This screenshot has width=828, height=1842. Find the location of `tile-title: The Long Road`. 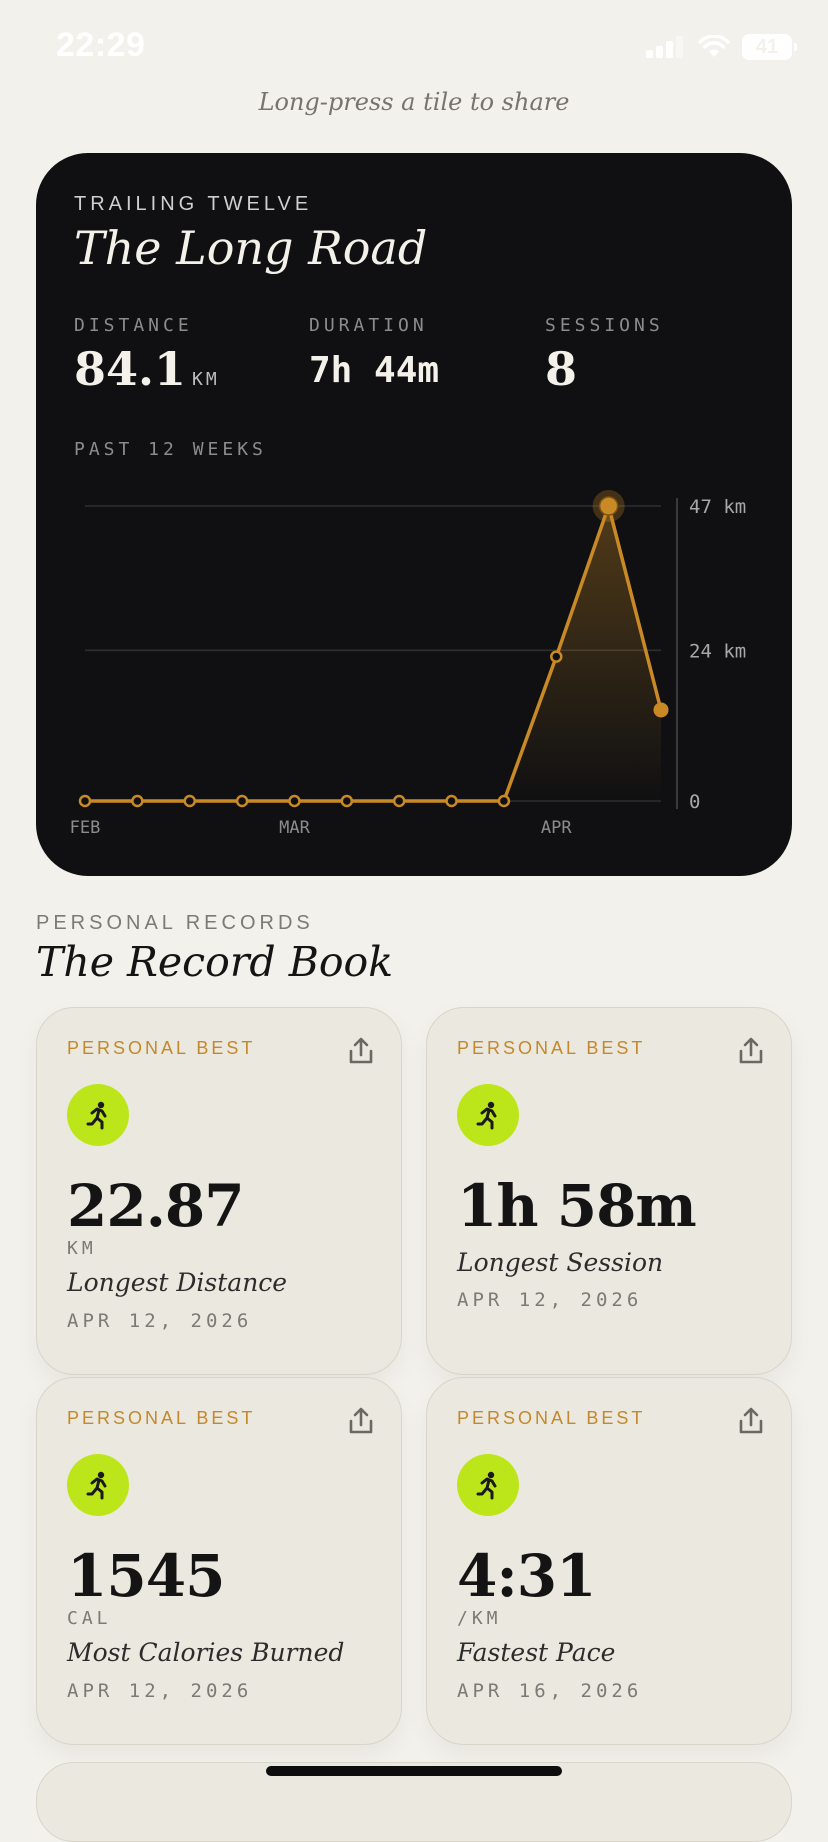

tile-title: The Long Road is located at coordinates (251, 248).